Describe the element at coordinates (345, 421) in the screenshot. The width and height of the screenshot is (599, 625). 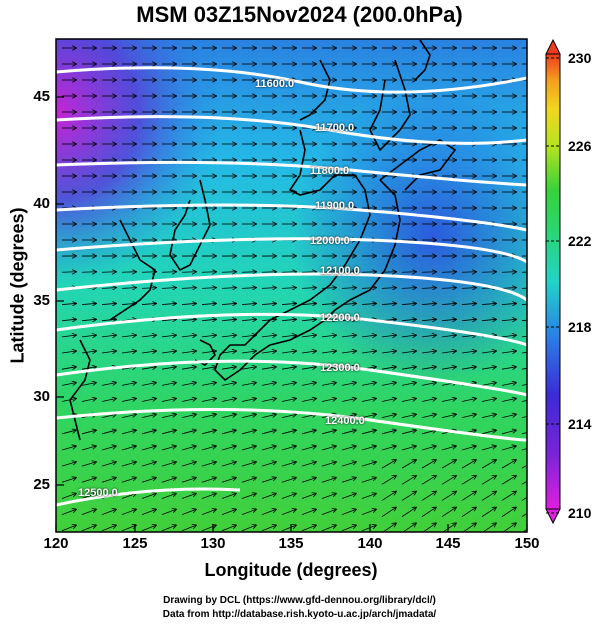
I see `contour-label: 12400.0` at that location.